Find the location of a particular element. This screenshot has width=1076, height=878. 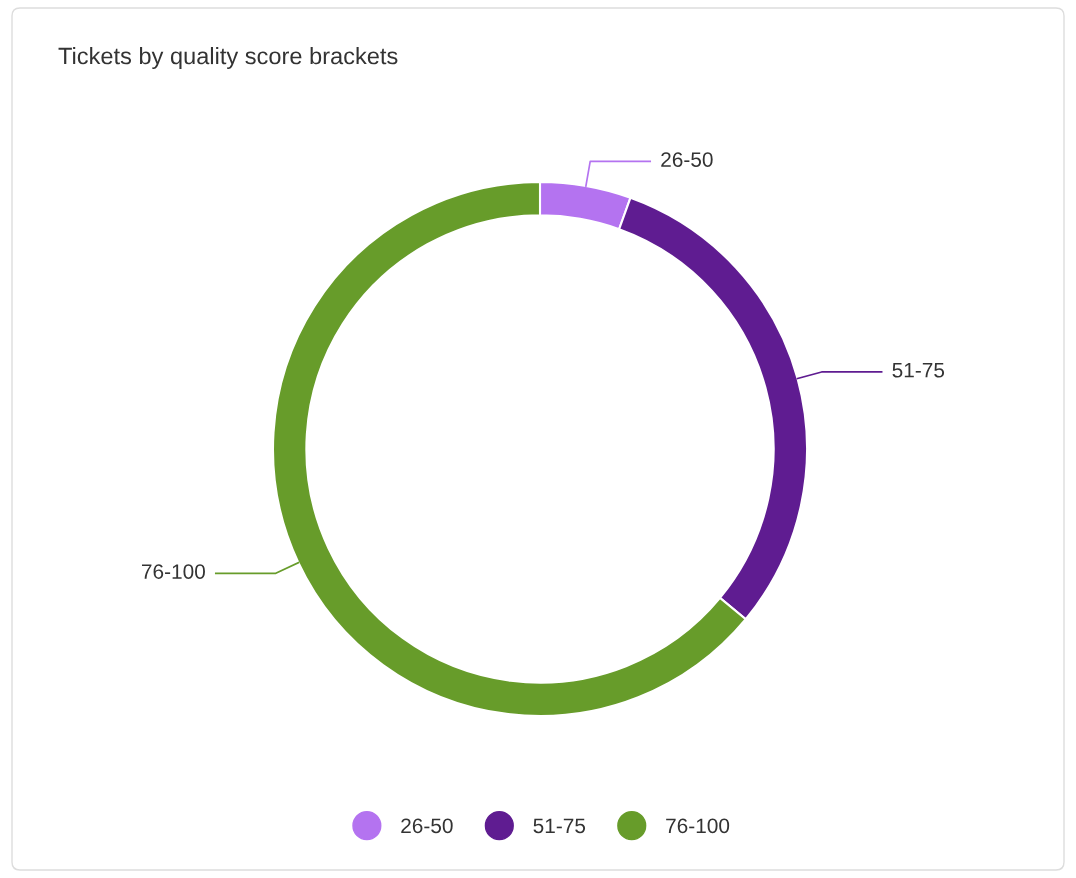

legend-label: 51-75 is located at coordinates (559, 826).